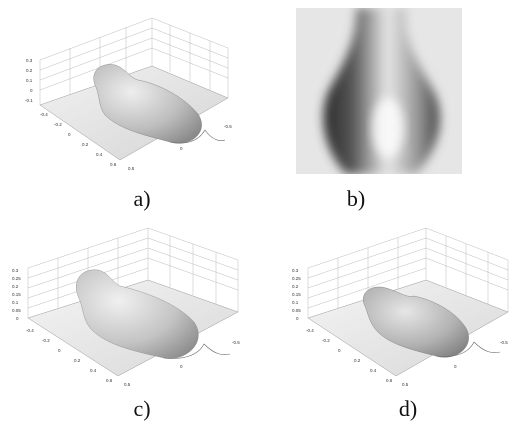 This screenshot has width=518, height=428. What do you see at coordinates (46, 340) in the screenshot?
I see `y-tick-c-2: -0.2` at bounding box center [46, 340].